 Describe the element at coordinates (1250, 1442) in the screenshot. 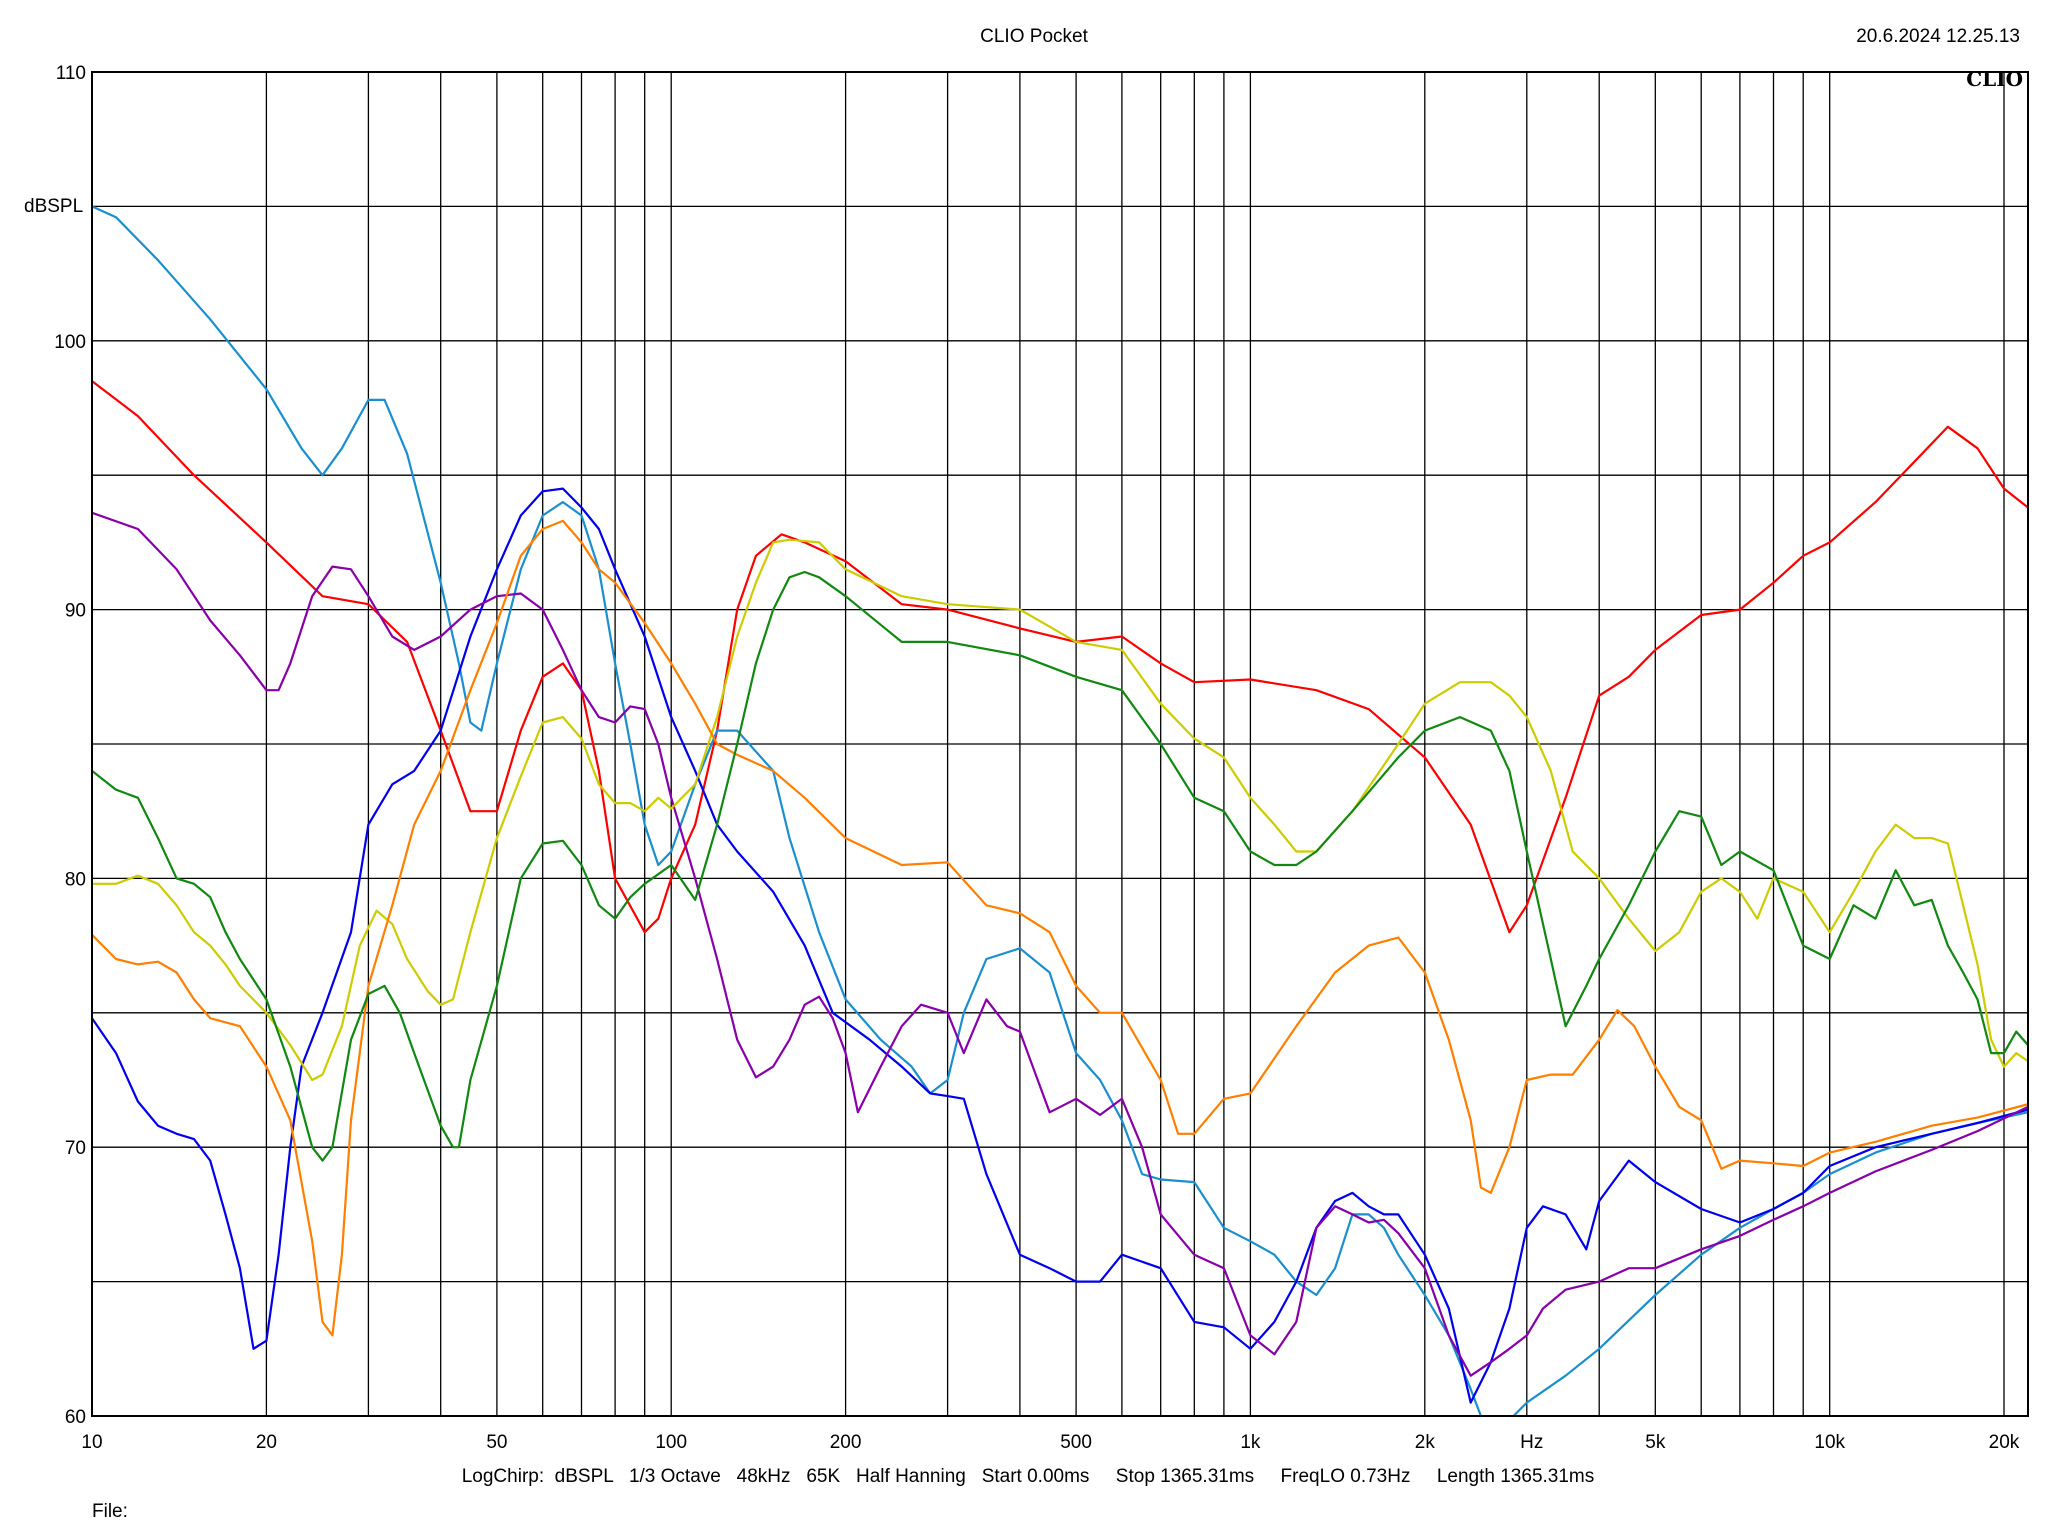

I see `x-tick-label: 1k` at that location.